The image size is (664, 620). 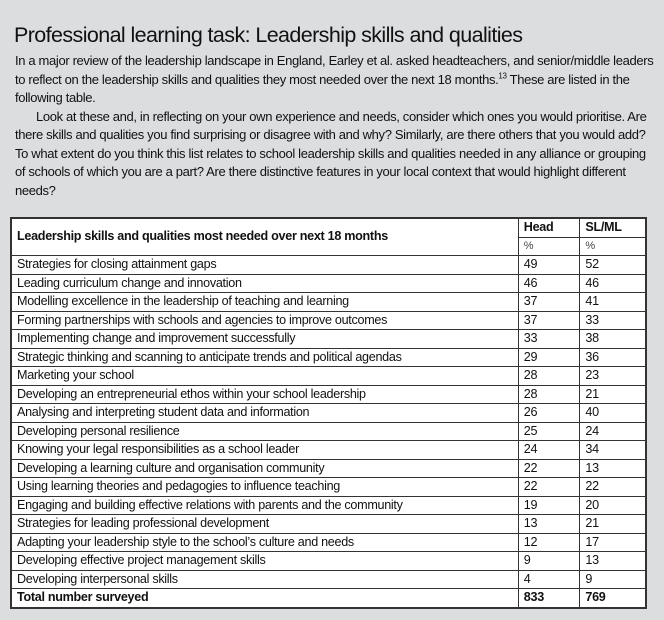 What do you see at coordinates (613, 376) in the screenshot?
I see `cell-slml: 23` at bounding box center [613, 376].